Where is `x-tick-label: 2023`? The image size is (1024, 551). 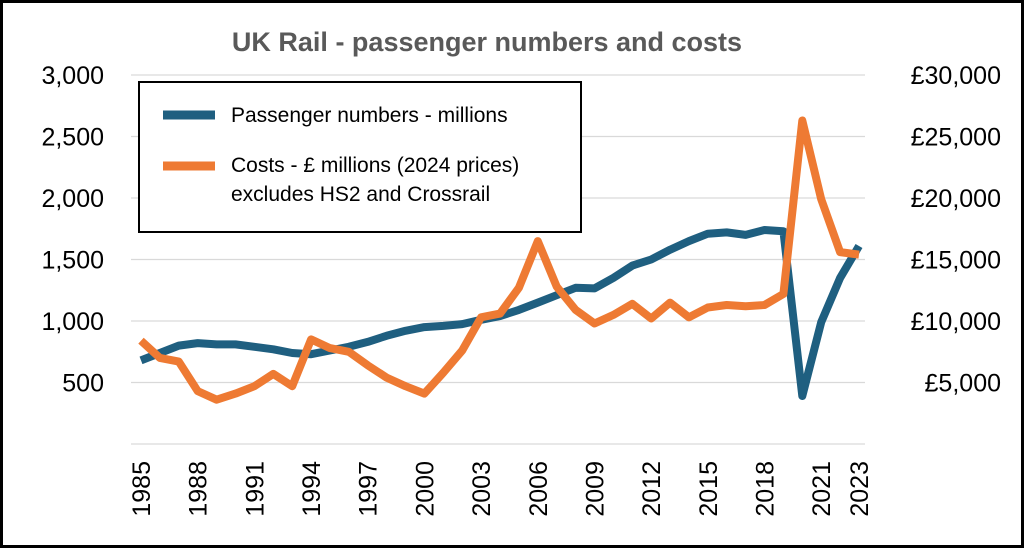
x-tick-label: 2023 is located at coordinates (860, 489).